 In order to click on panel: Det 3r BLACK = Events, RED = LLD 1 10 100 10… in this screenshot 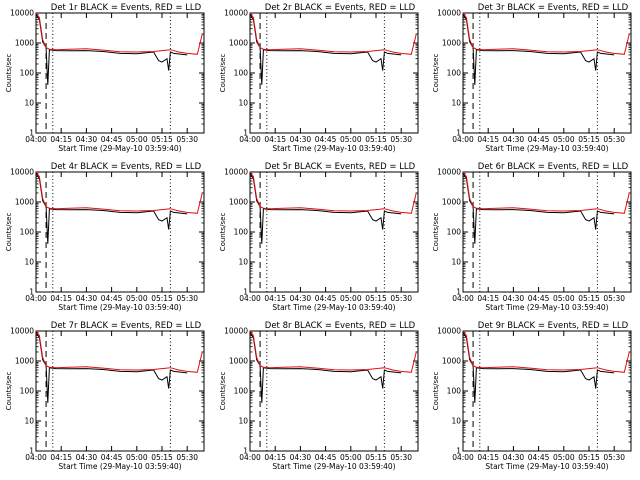, I will do `click(532, 78)`.